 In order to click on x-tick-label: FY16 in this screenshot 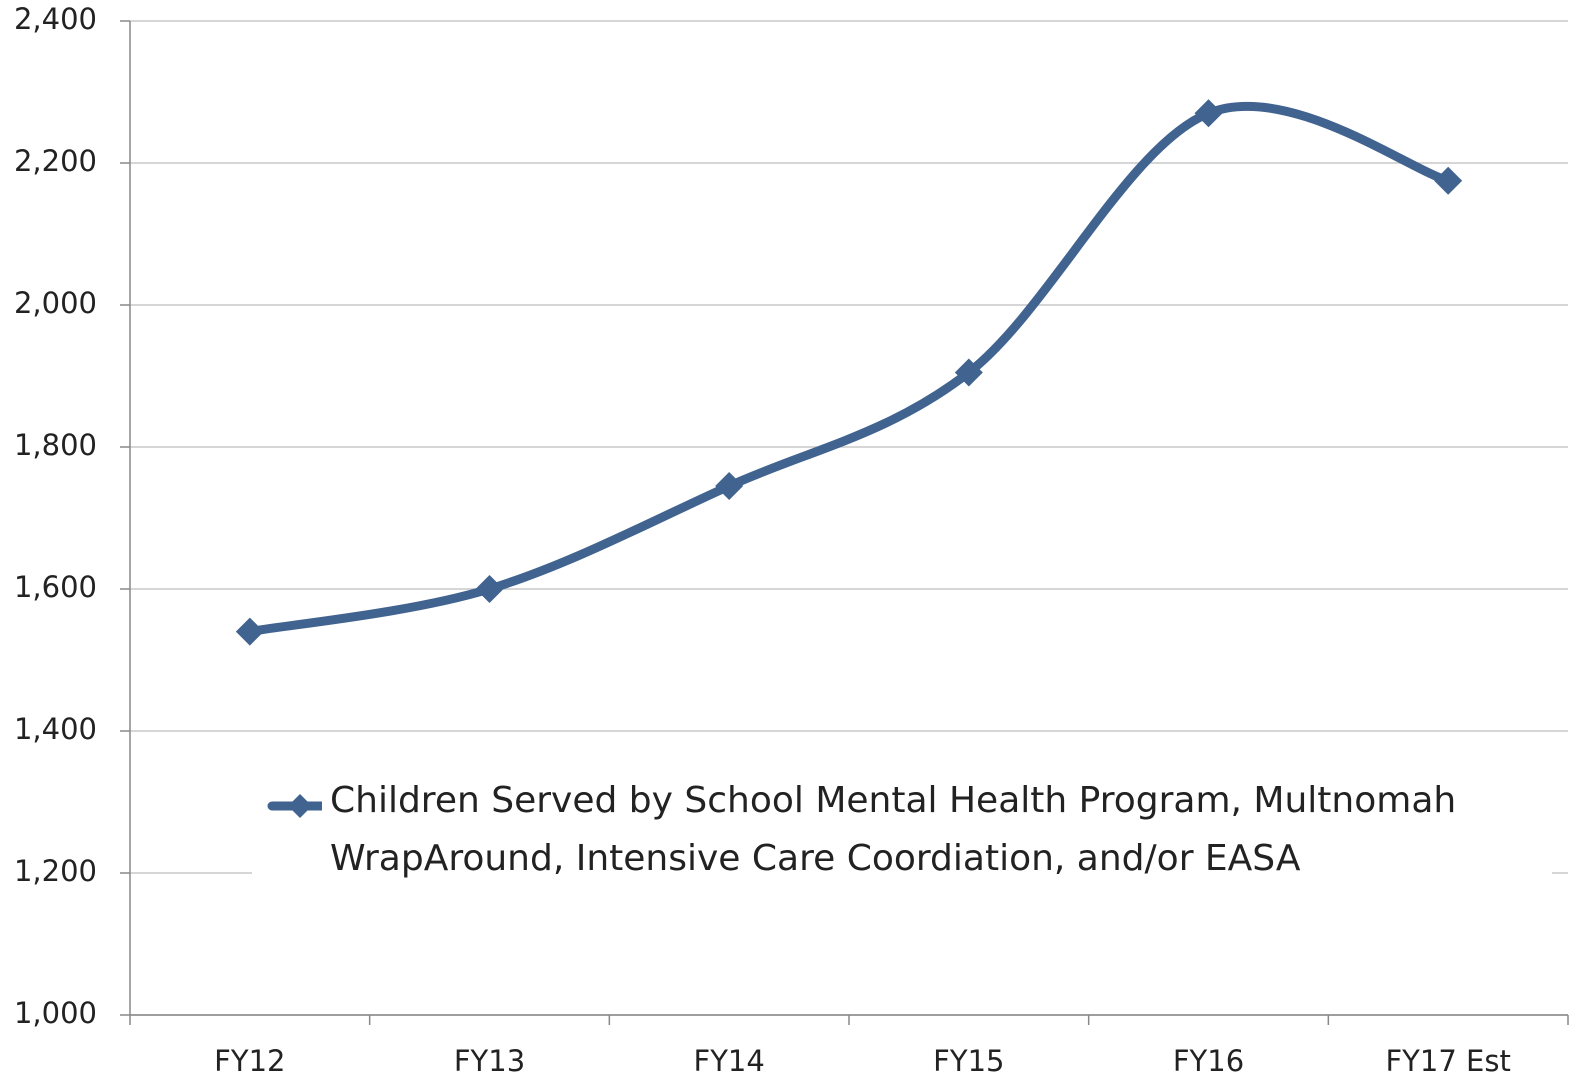, I will do `click(1208, 1061)`.